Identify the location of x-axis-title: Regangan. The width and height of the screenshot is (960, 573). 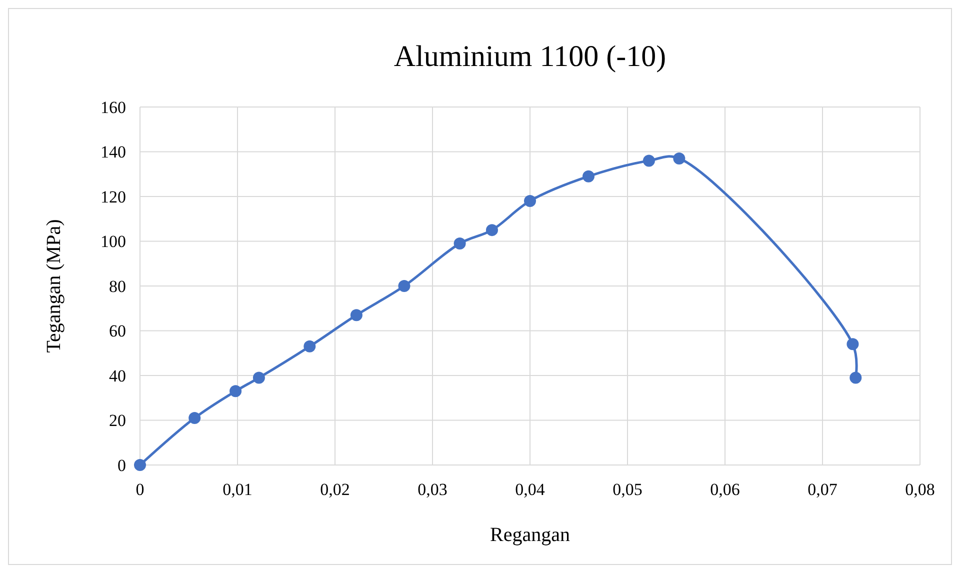
(530, 535).